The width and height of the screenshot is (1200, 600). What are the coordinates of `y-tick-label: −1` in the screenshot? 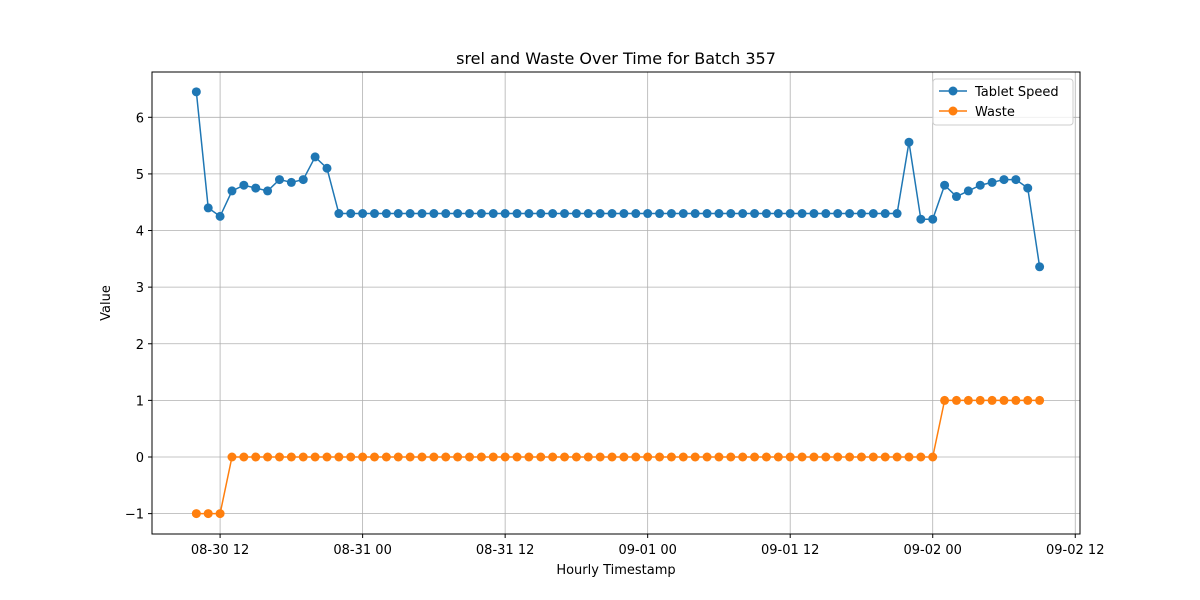 It's located at (134, 515).